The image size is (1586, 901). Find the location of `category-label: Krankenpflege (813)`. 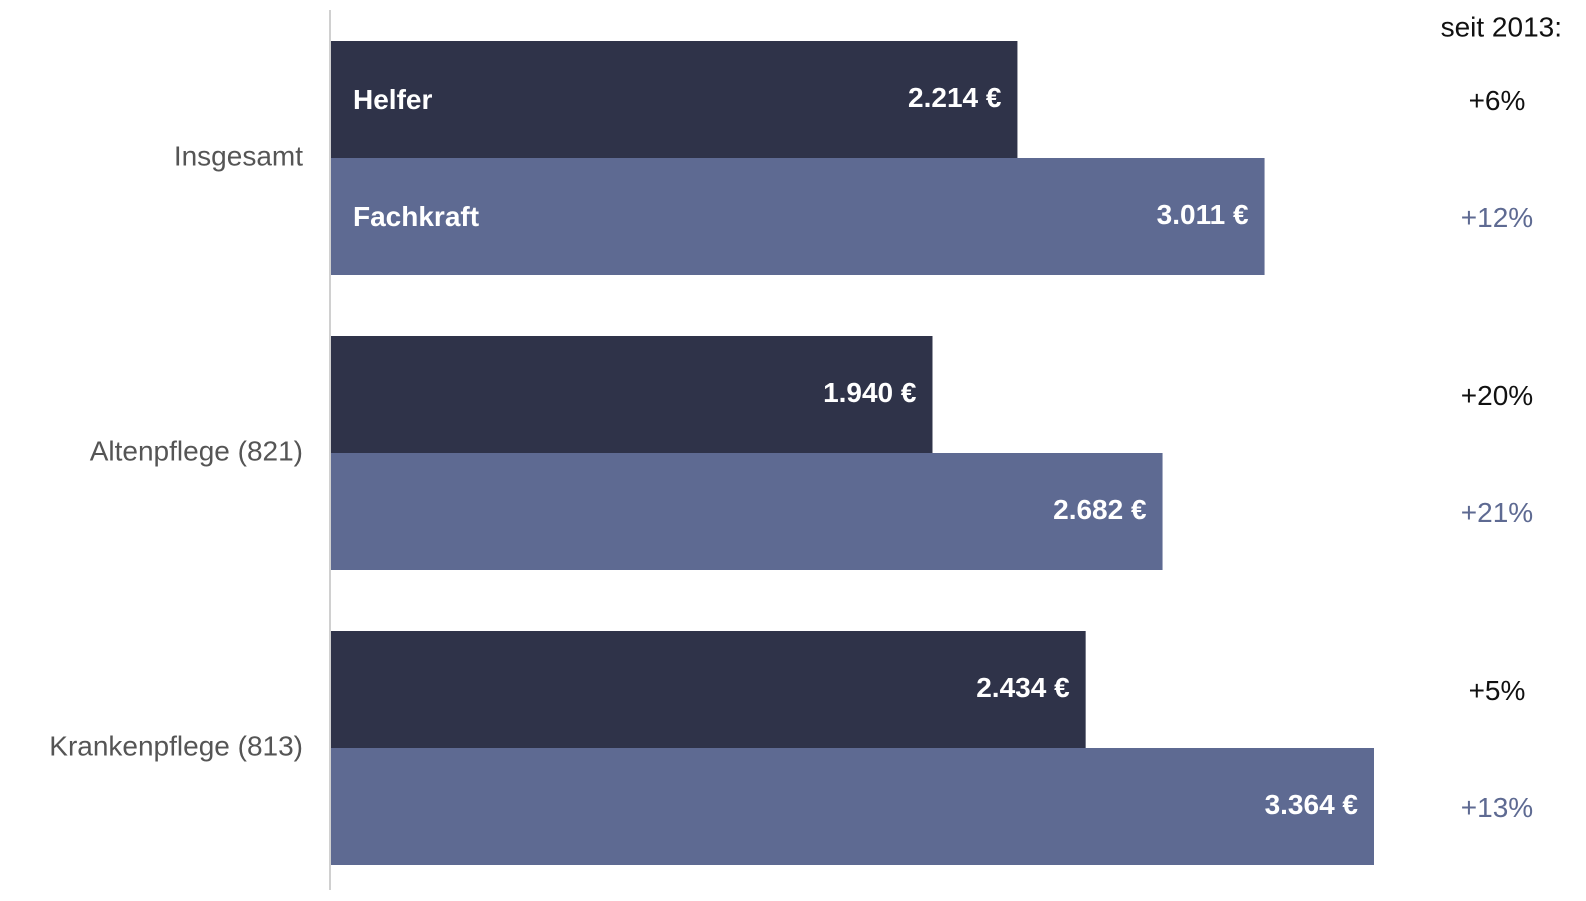

category-label: Krankenpflege (813) is located at coordinates (176, 745).